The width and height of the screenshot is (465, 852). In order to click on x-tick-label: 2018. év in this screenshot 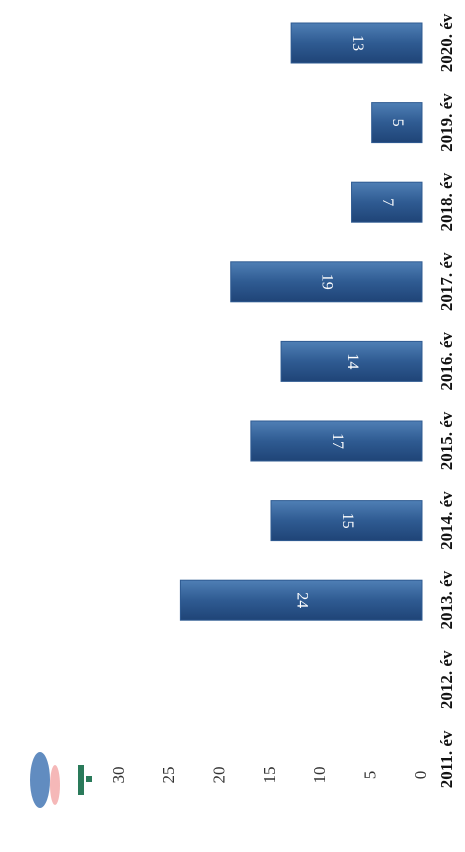, I will do `click(446, 201)`.